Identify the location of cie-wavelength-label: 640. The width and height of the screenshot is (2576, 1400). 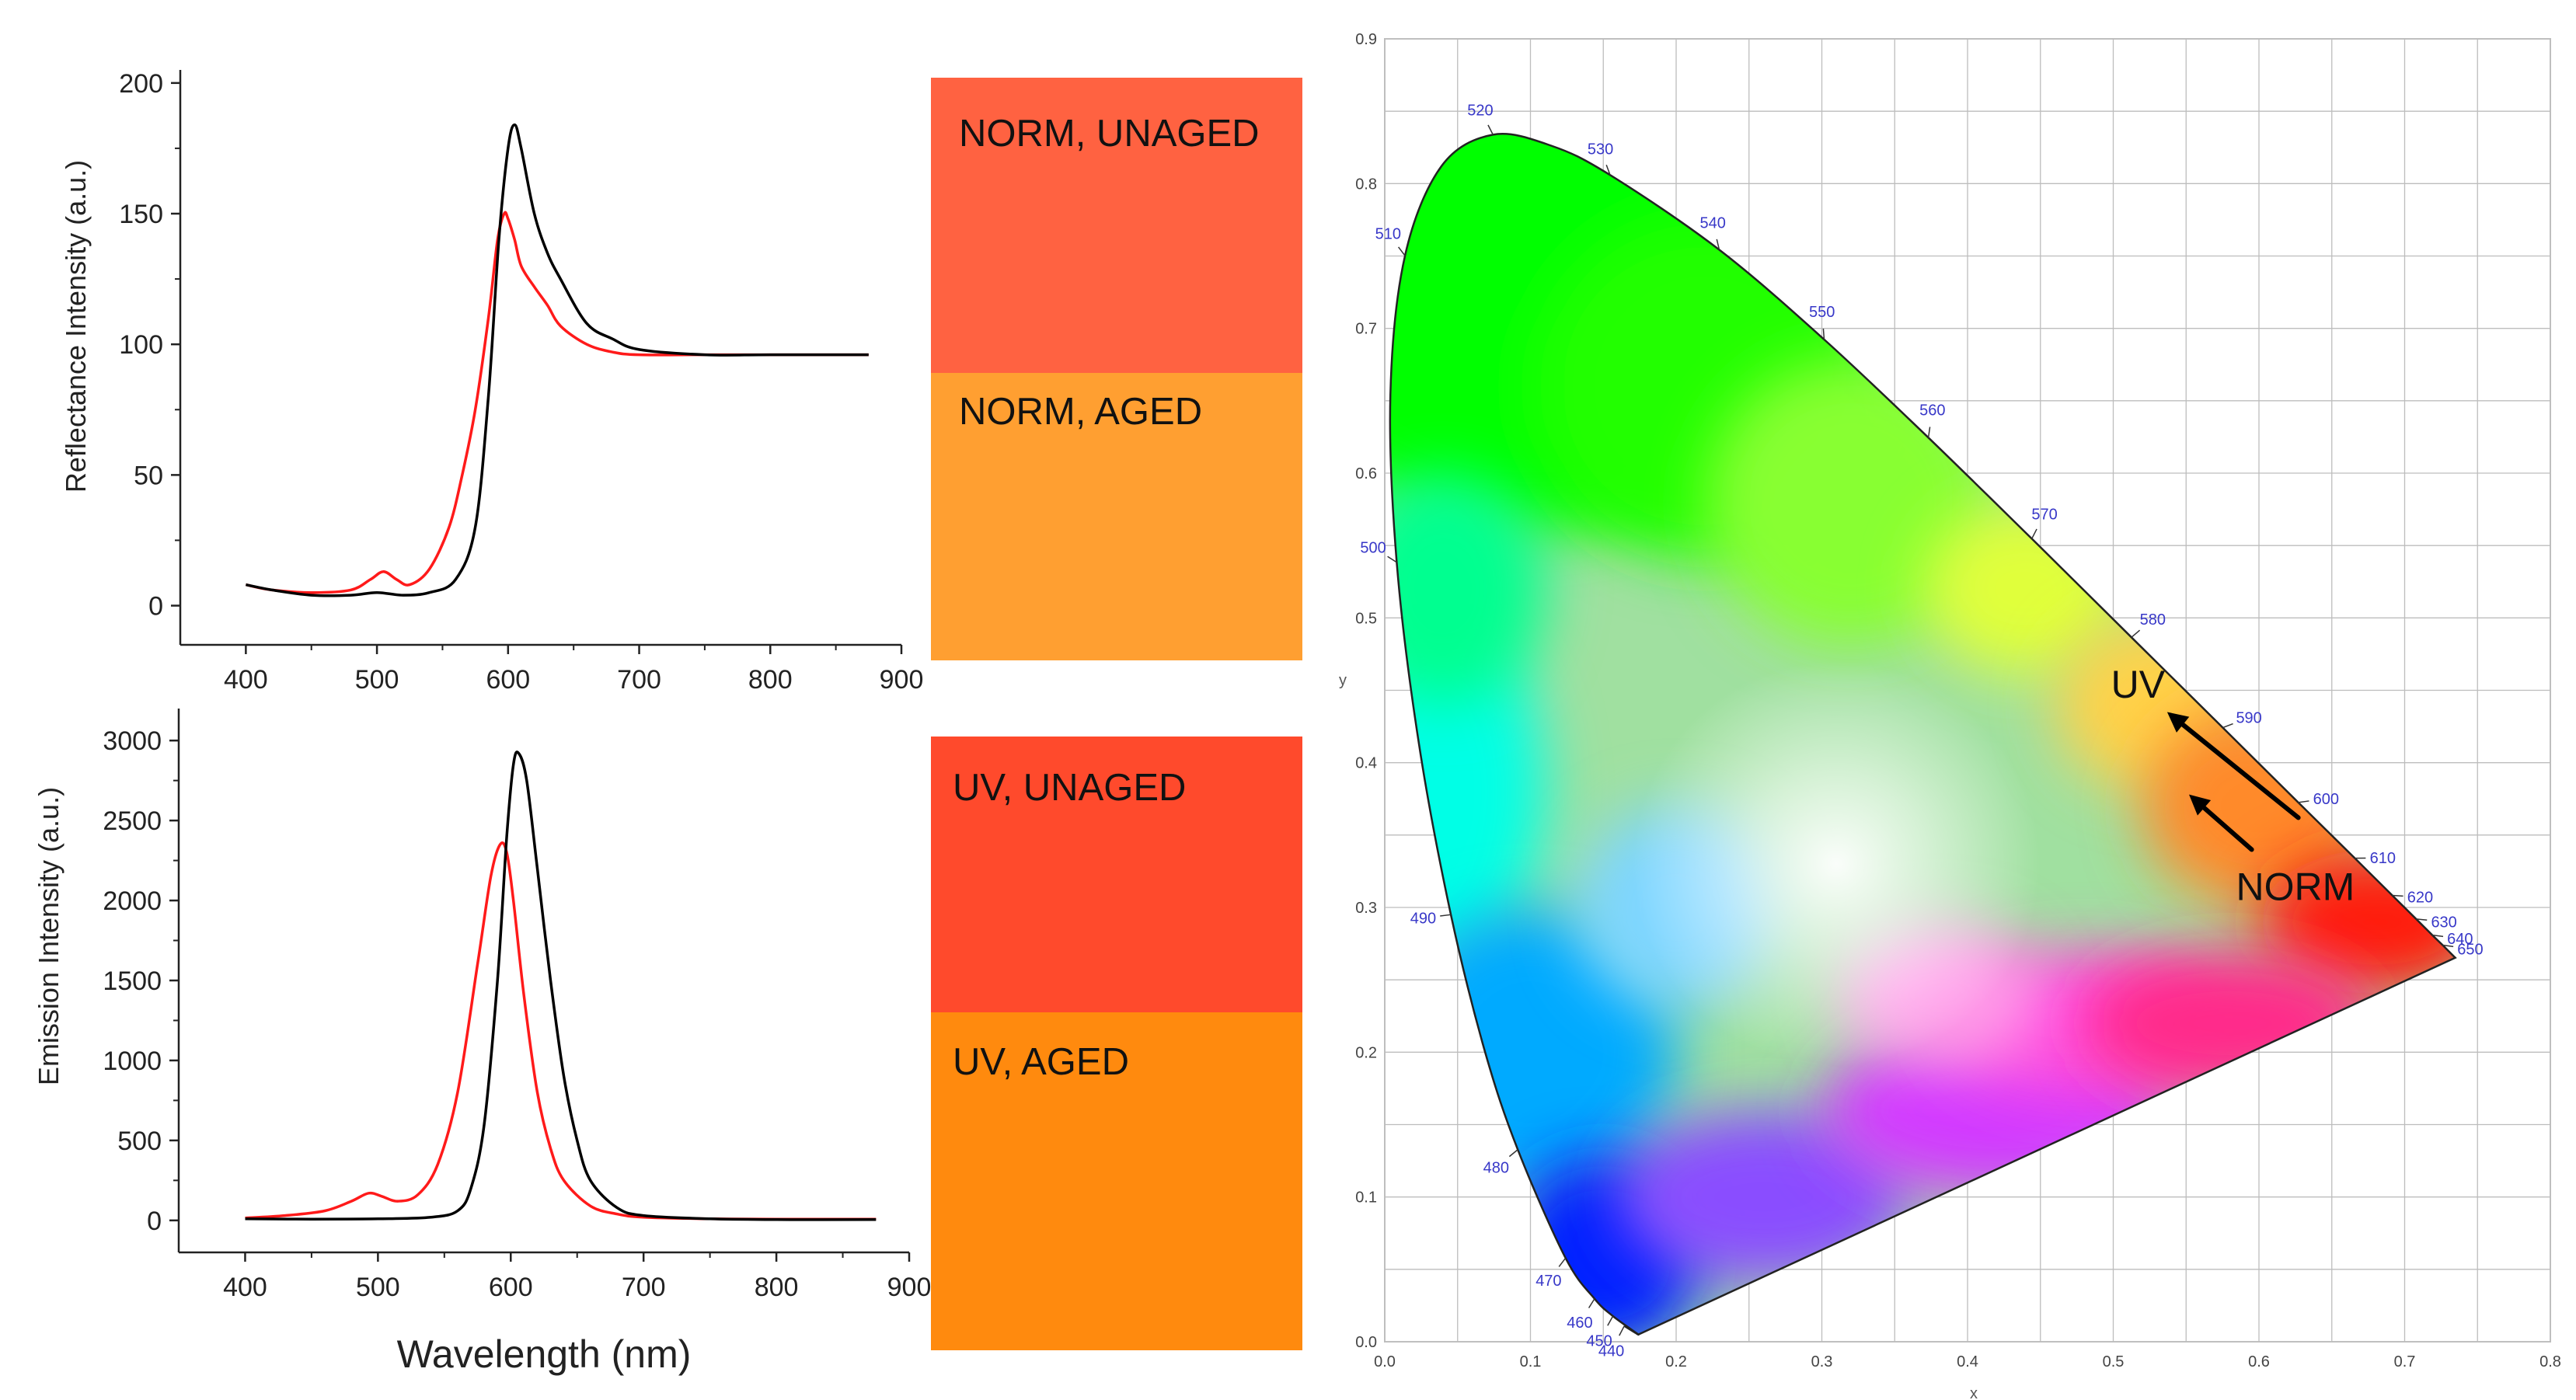
(2460, 939).